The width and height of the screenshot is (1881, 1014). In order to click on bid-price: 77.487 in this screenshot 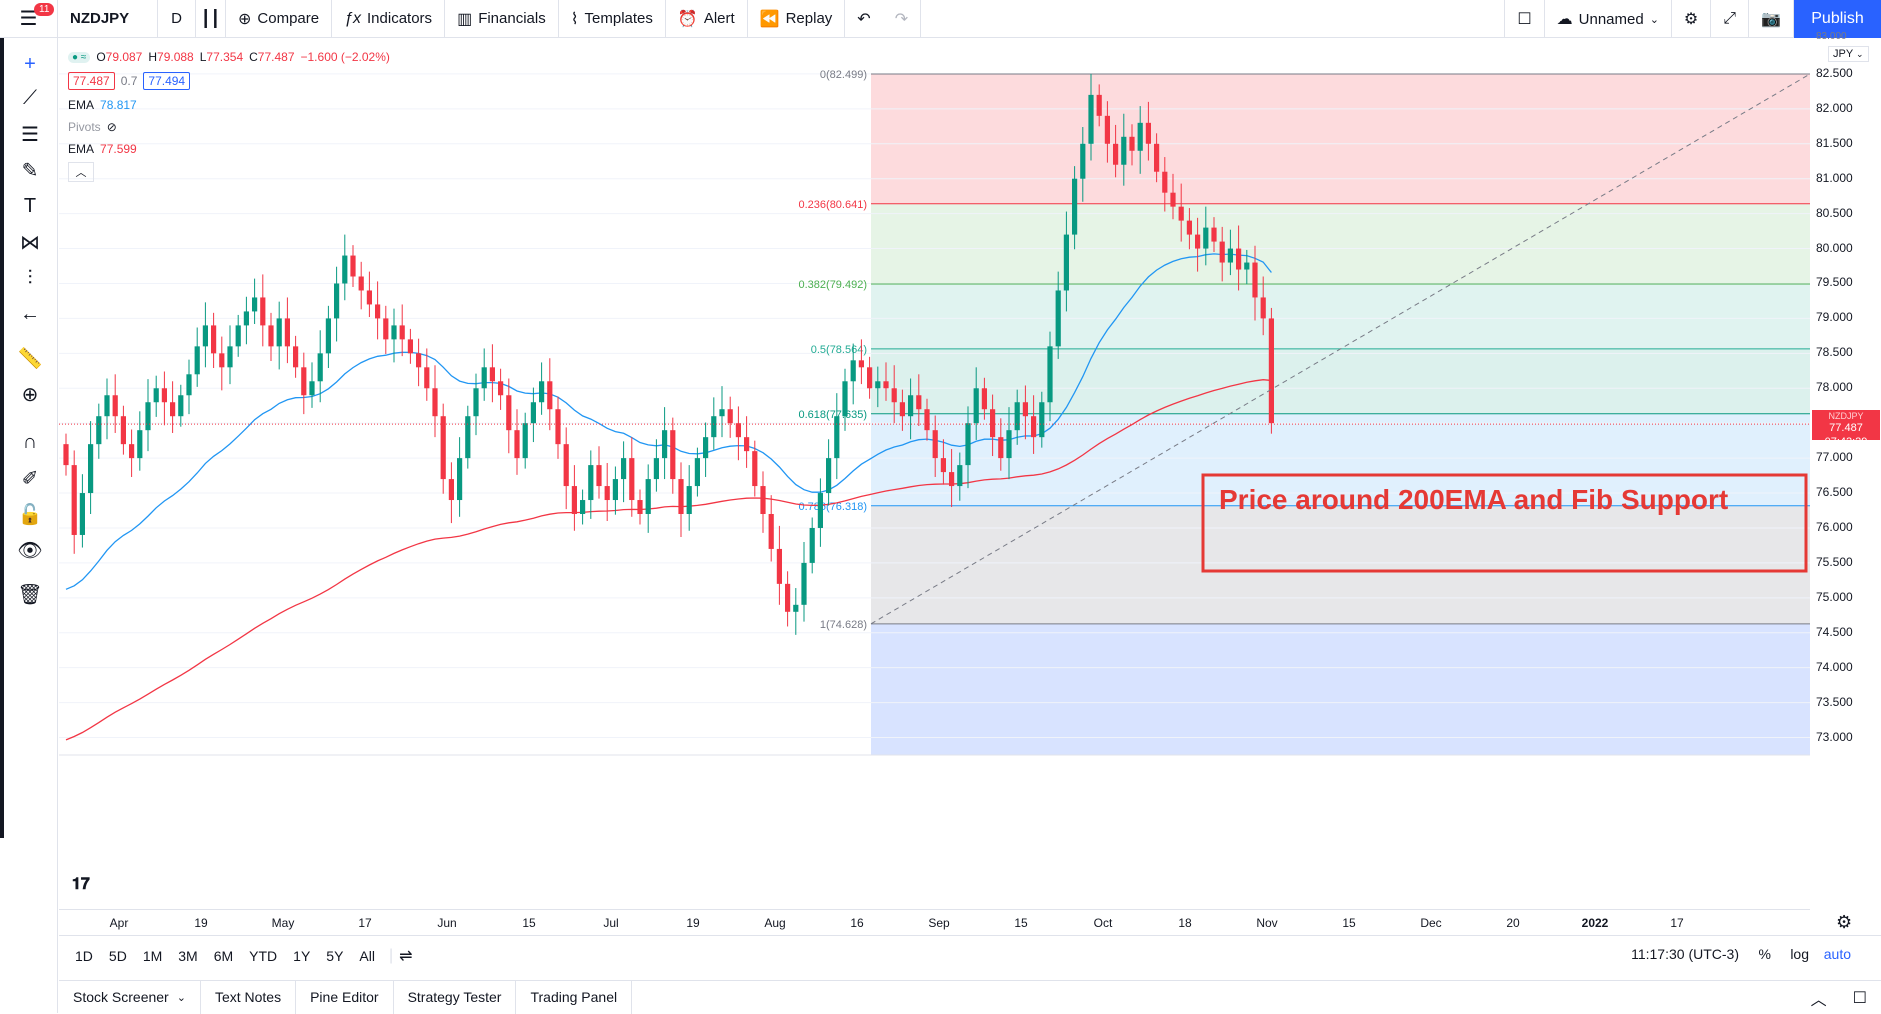, I will do `click(91, 81)`.